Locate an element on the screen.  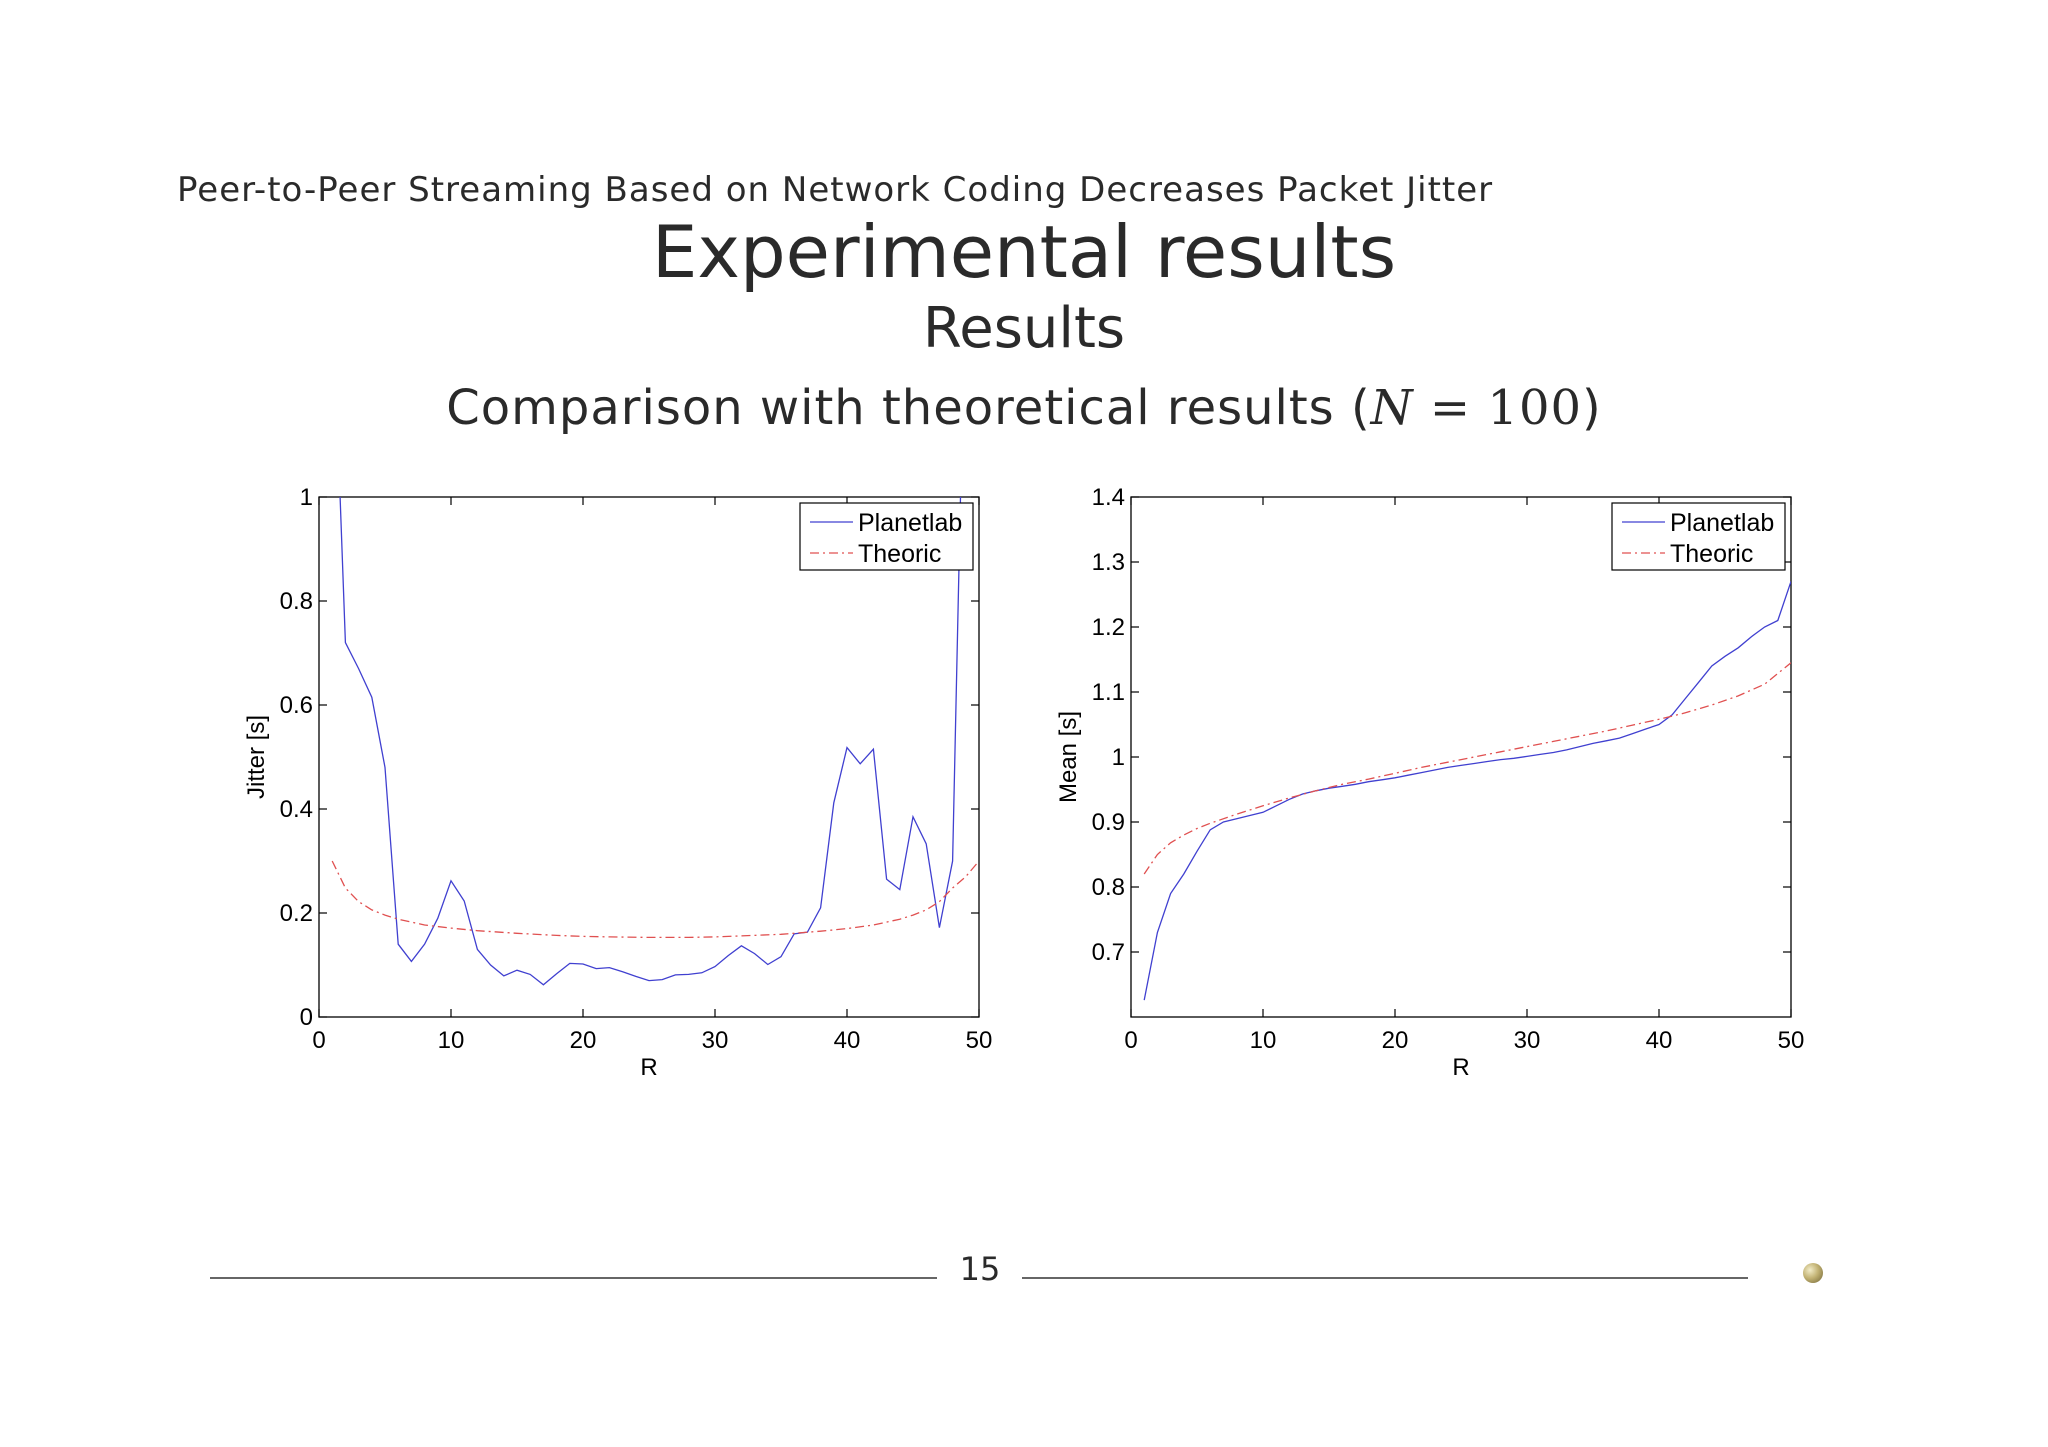
series-group is located at coordinates (655, 741).